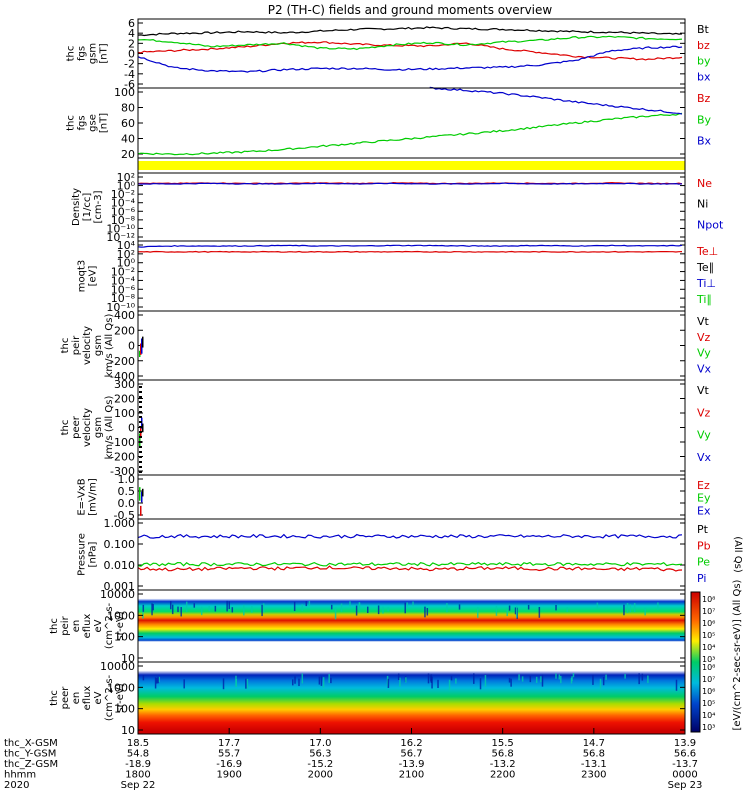  I want to click on colorbar-scale, so click(695, 662).